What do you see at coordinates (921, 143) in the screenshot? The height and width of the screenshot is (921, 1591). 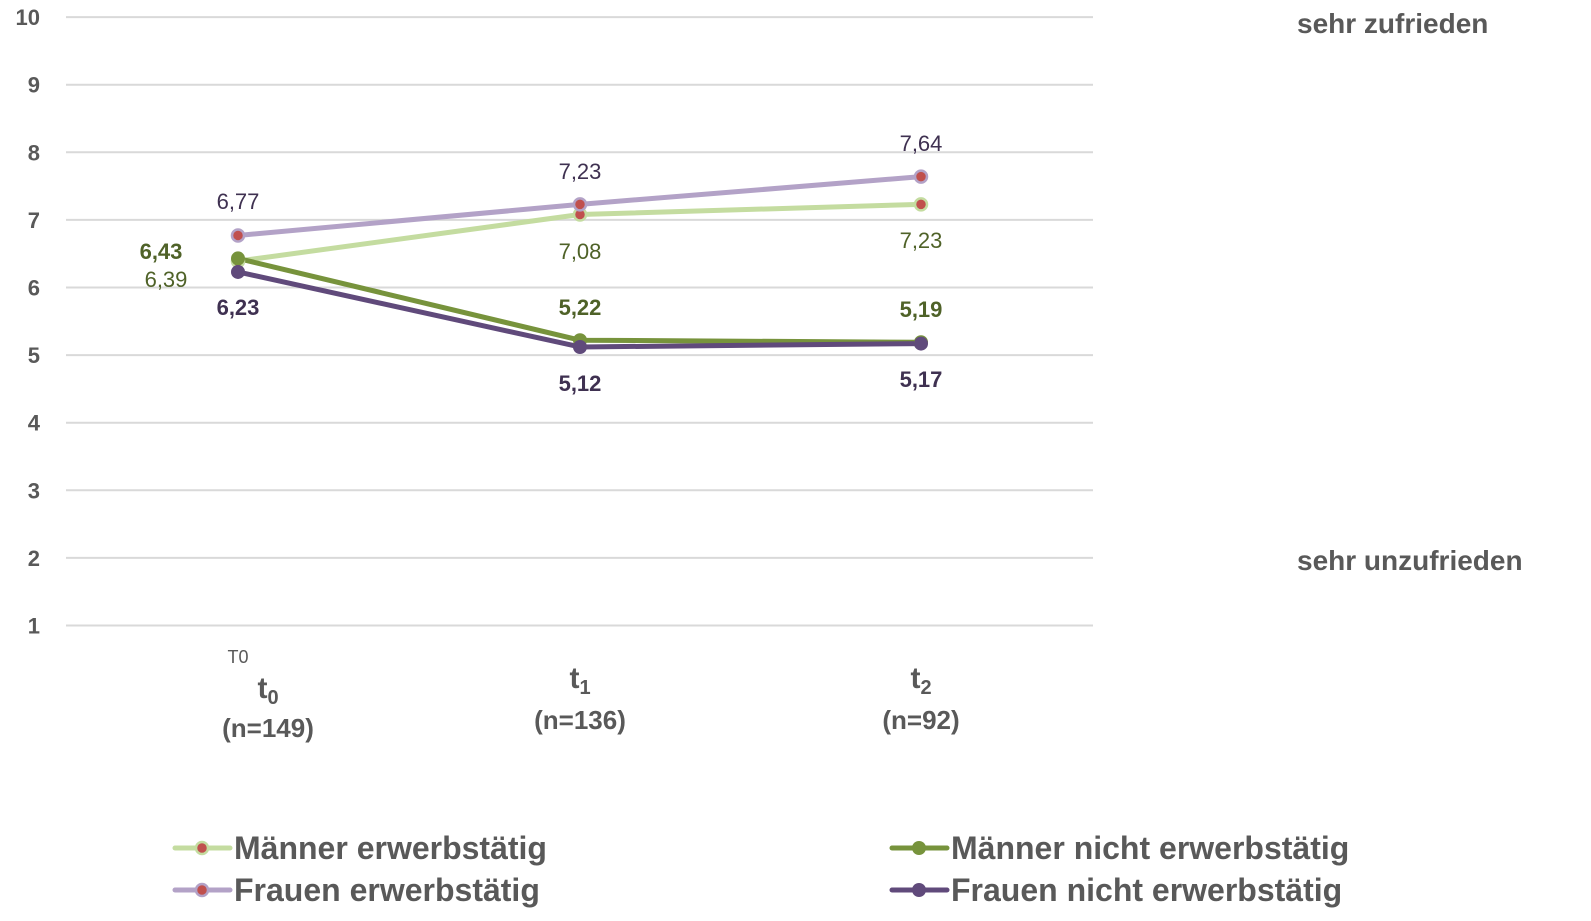 I see `data-label-s1-p2: 7,64` at bounding box center [921, 143].